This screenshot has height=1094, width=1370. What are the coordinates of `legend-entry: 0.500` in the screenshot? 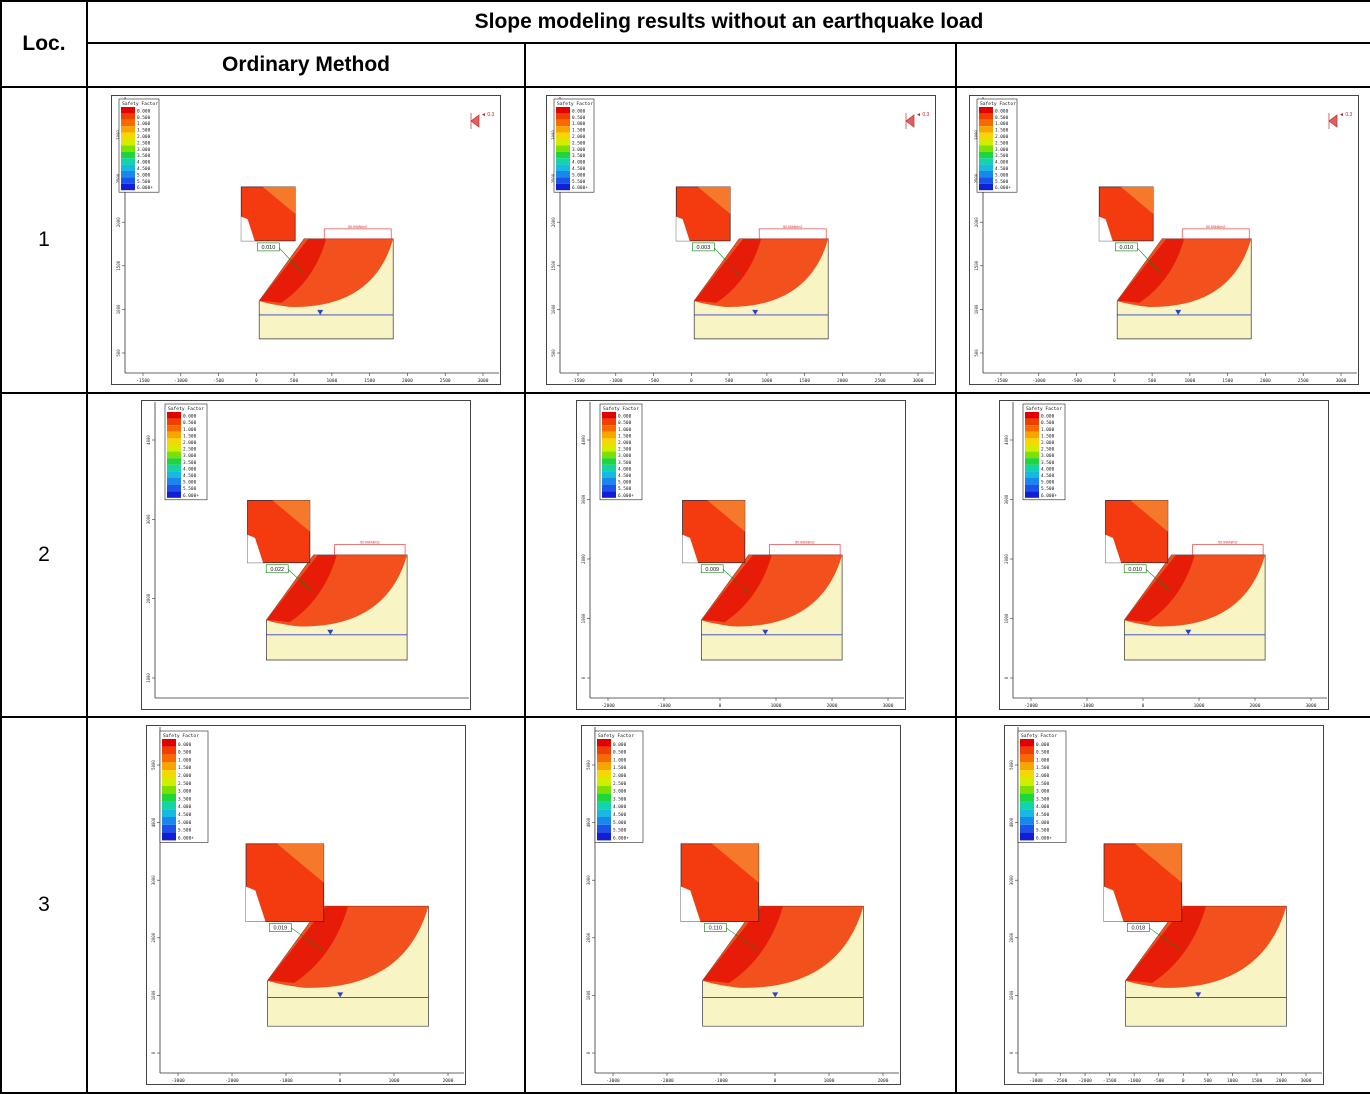 It's located at (185, 753).